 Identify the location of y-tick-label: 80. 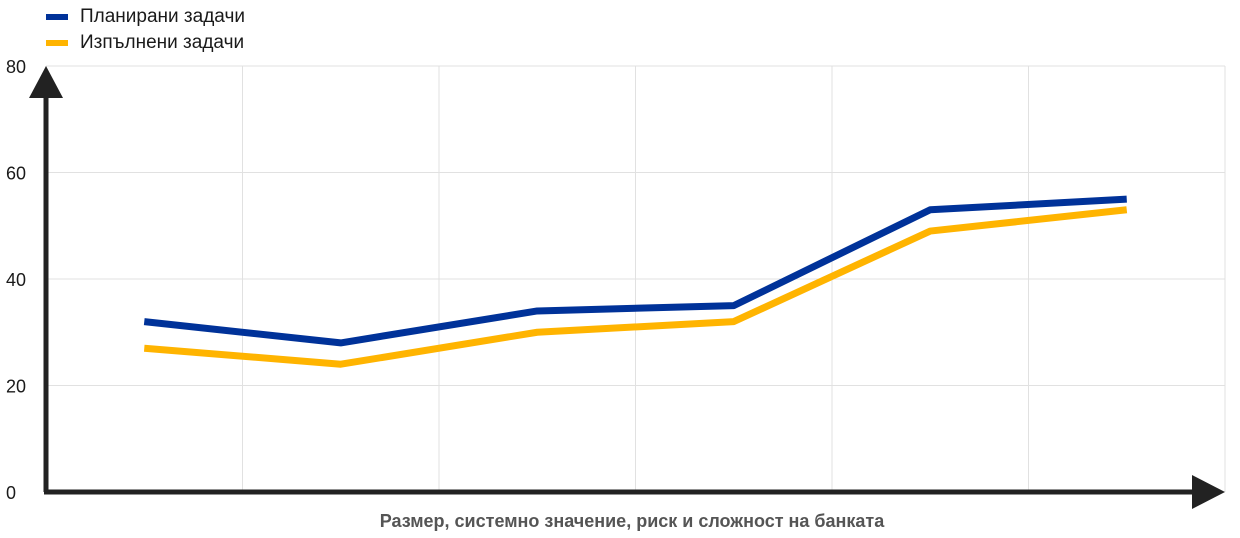
(16, 67).